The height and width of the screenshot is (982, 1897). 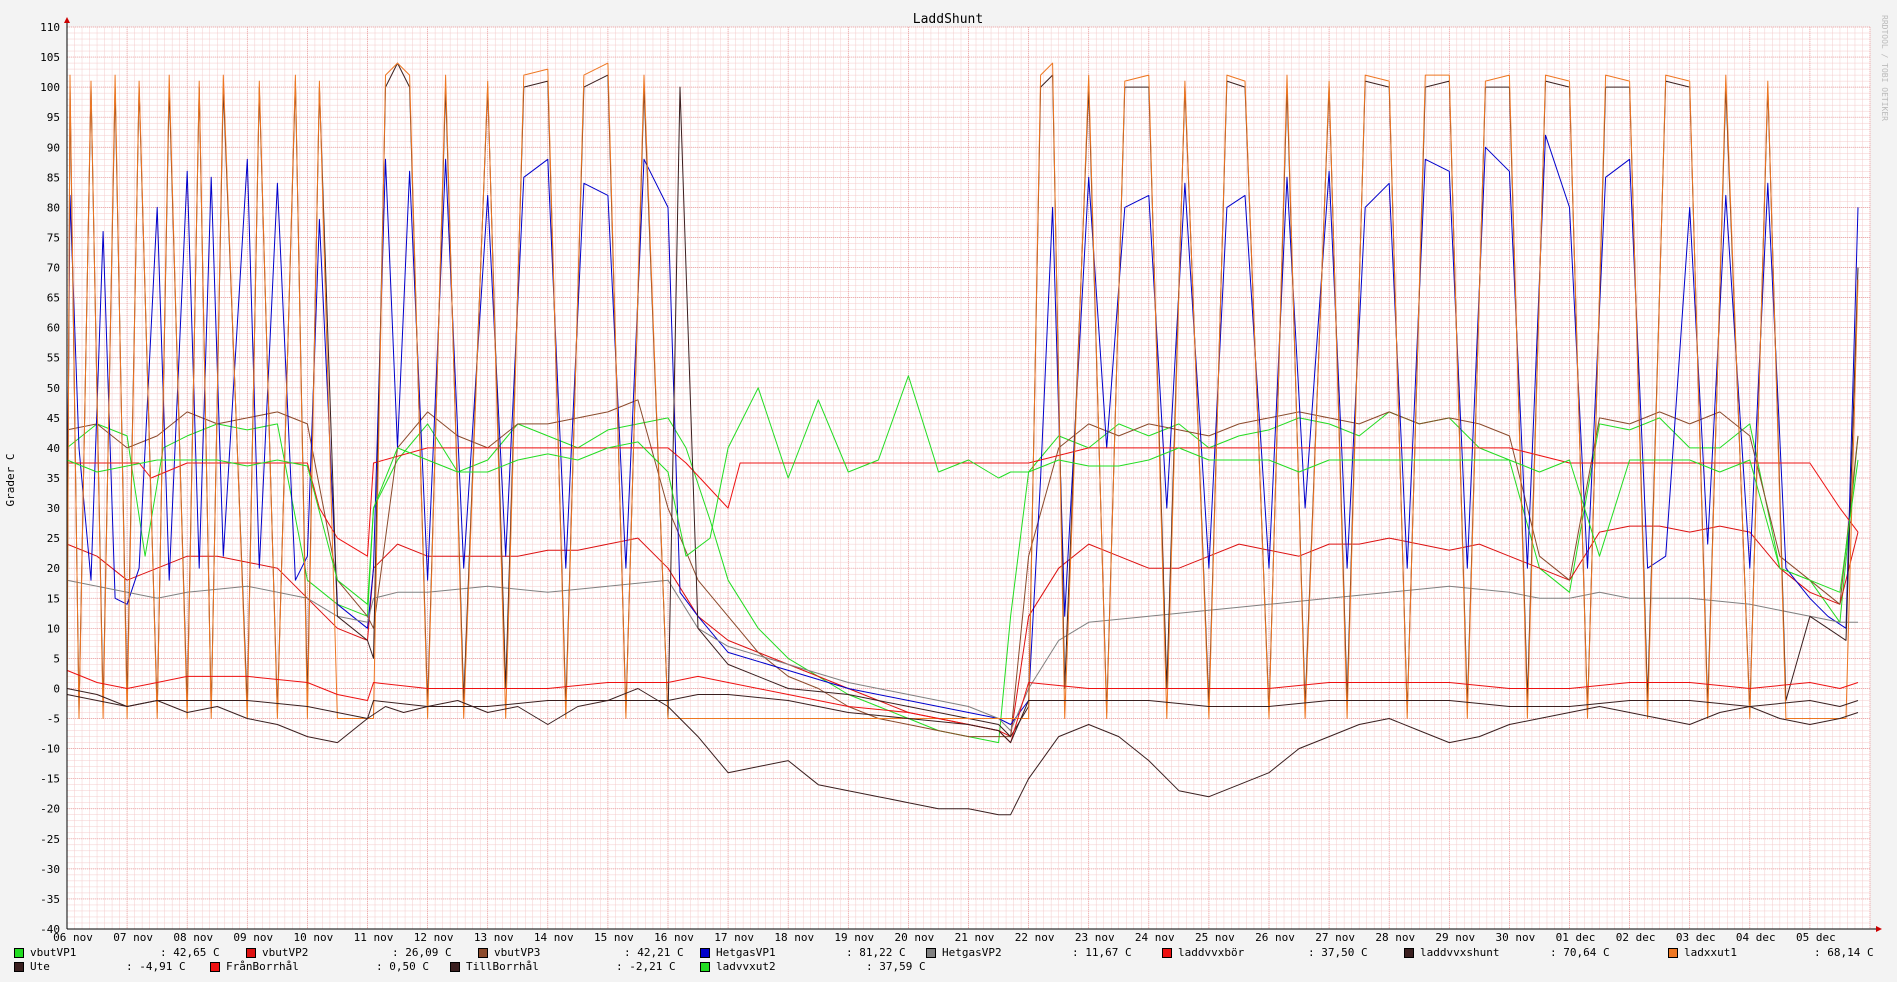 What do you see at coordinates (1029, 952) in the screenshot?
I see `legend-item: HetgasVP2: 11,67 C` at bounding box center [1029, 952].